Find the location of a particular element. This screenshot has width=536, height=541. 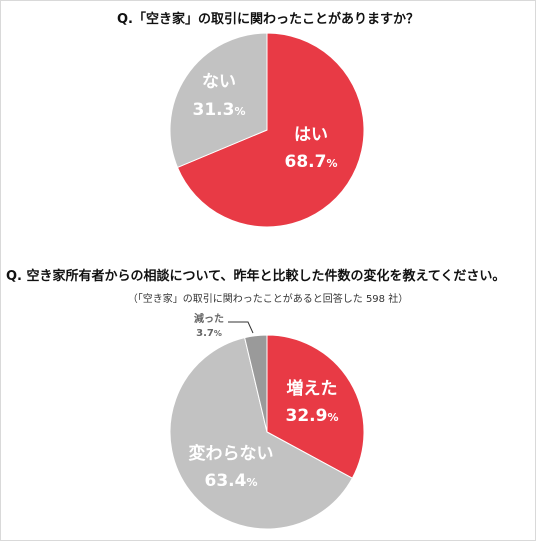

pie2-value-unchanged: 63.4 is located at coordinates (226, 481).